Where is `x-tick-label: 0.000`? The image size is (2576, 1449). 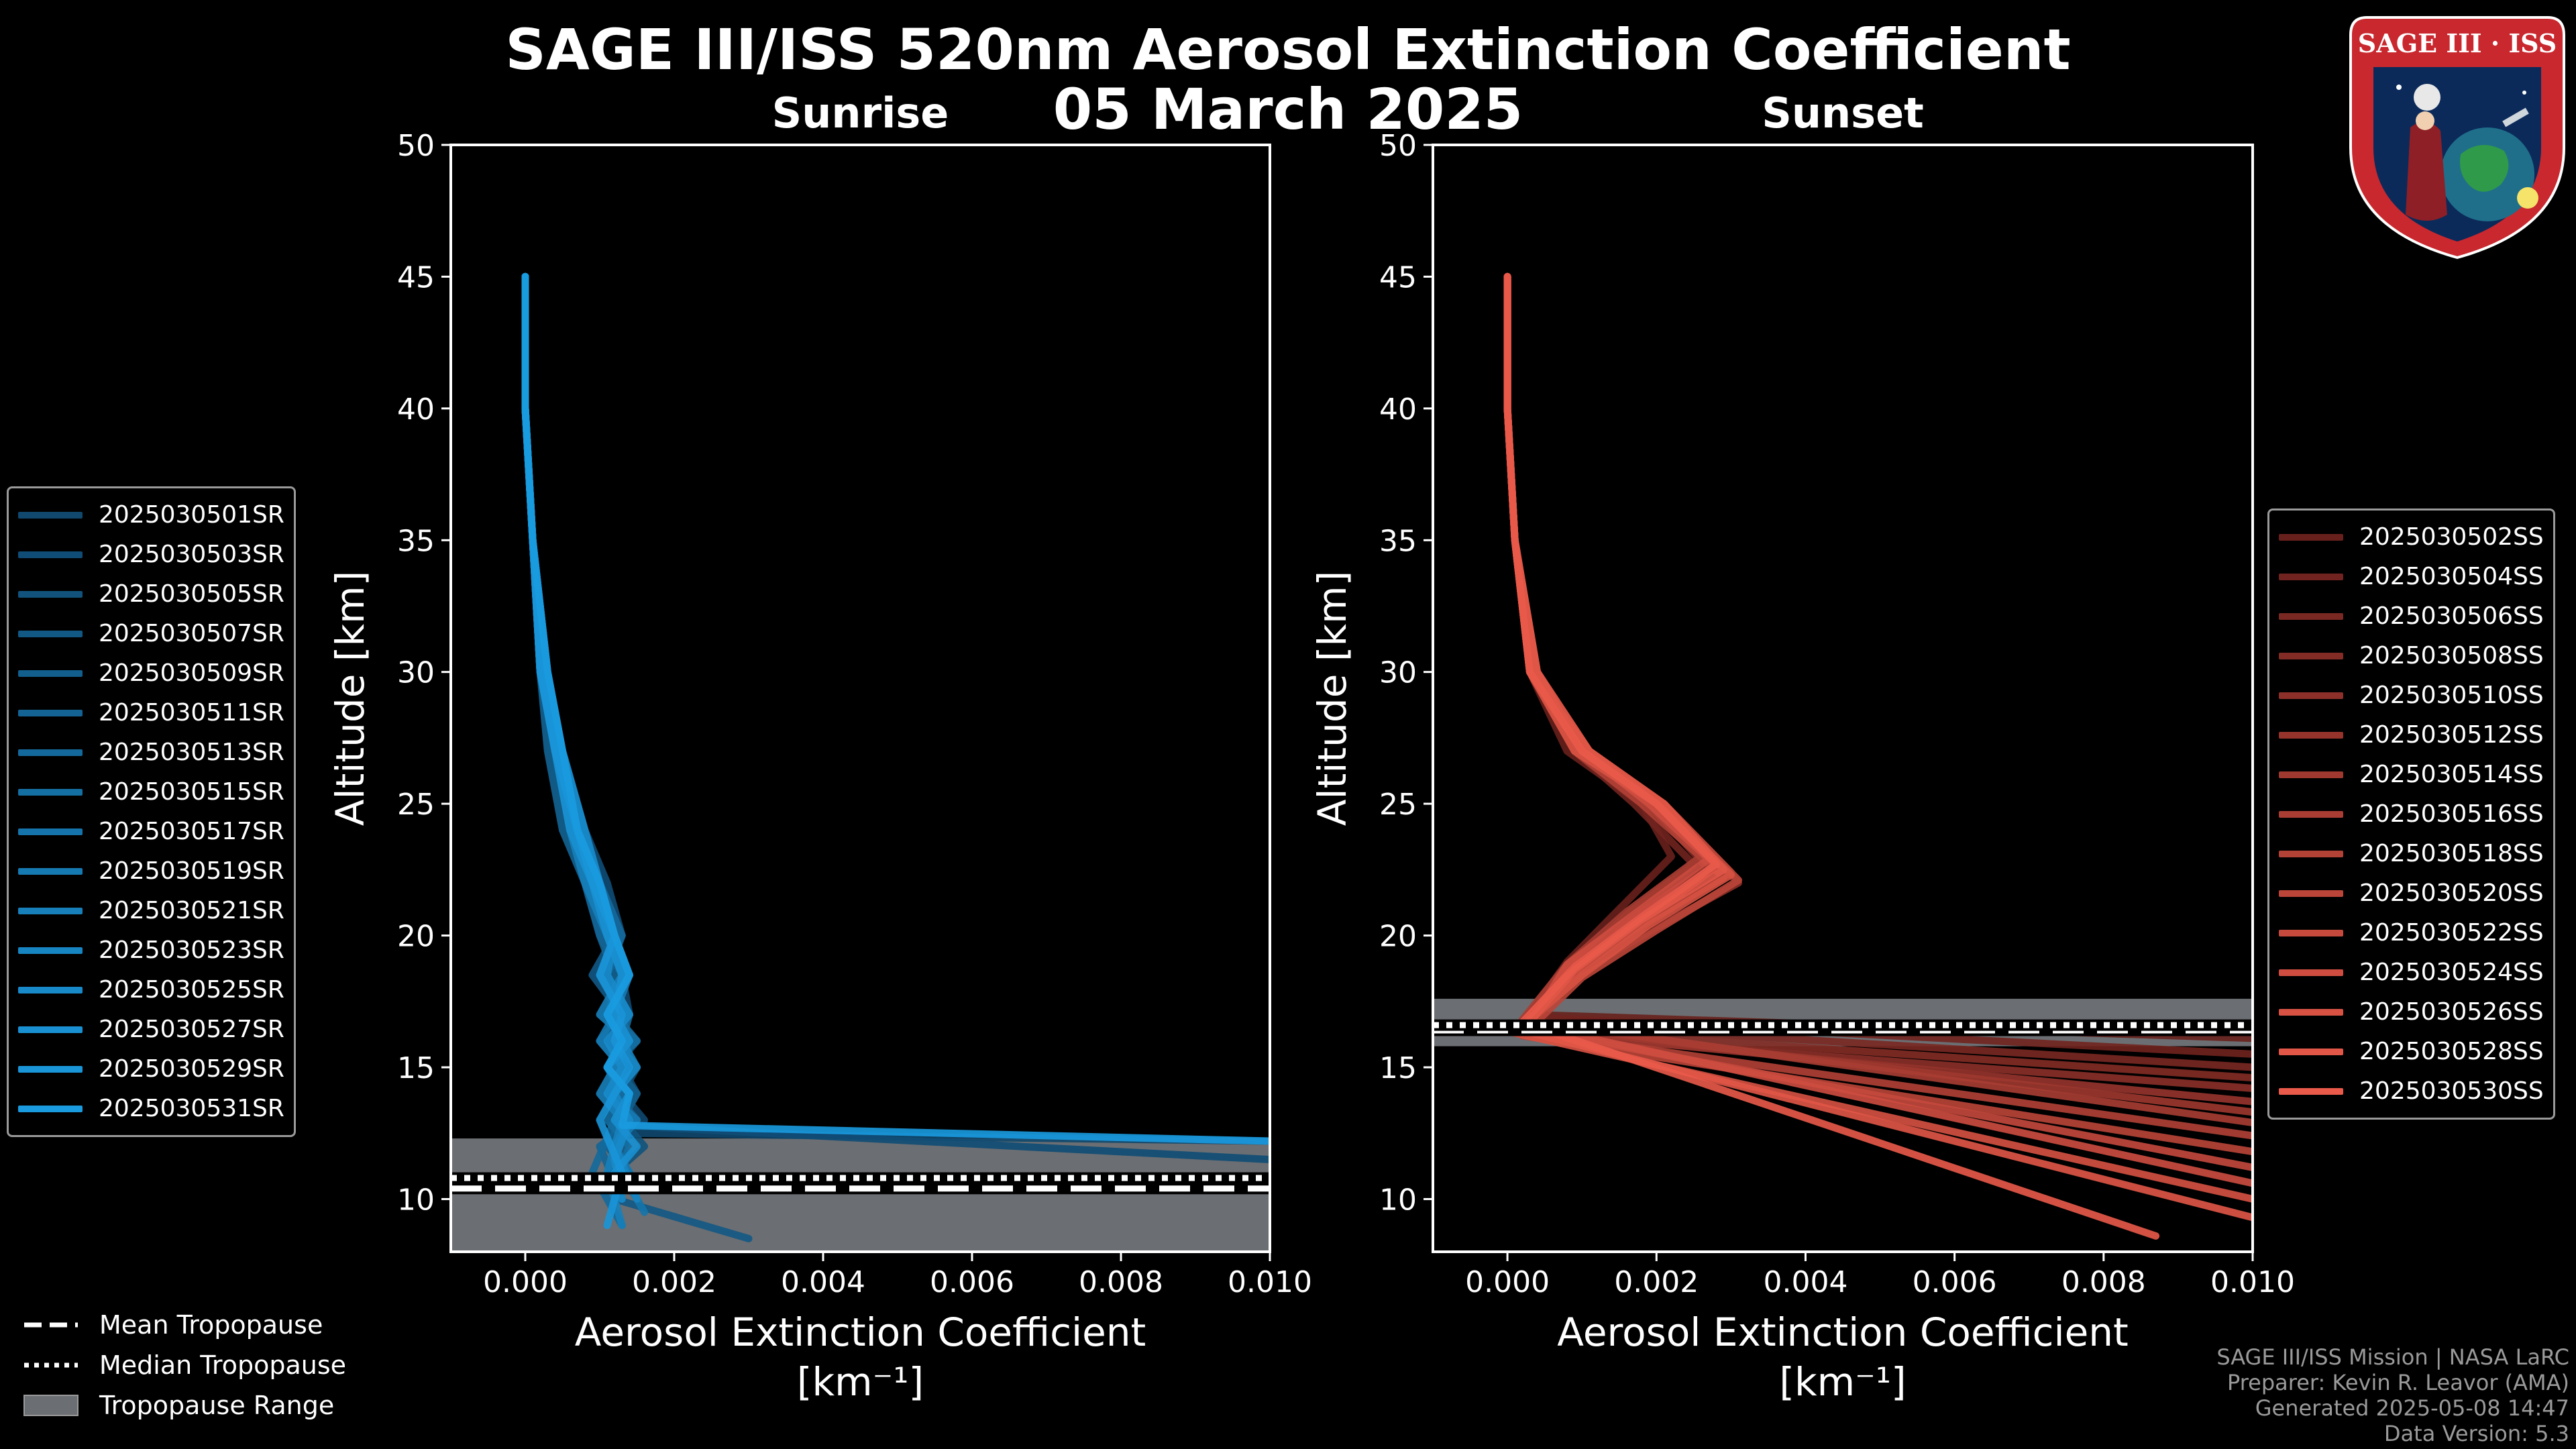 x-tick-label: 0.000 is located at coordinates (1507, 1282).